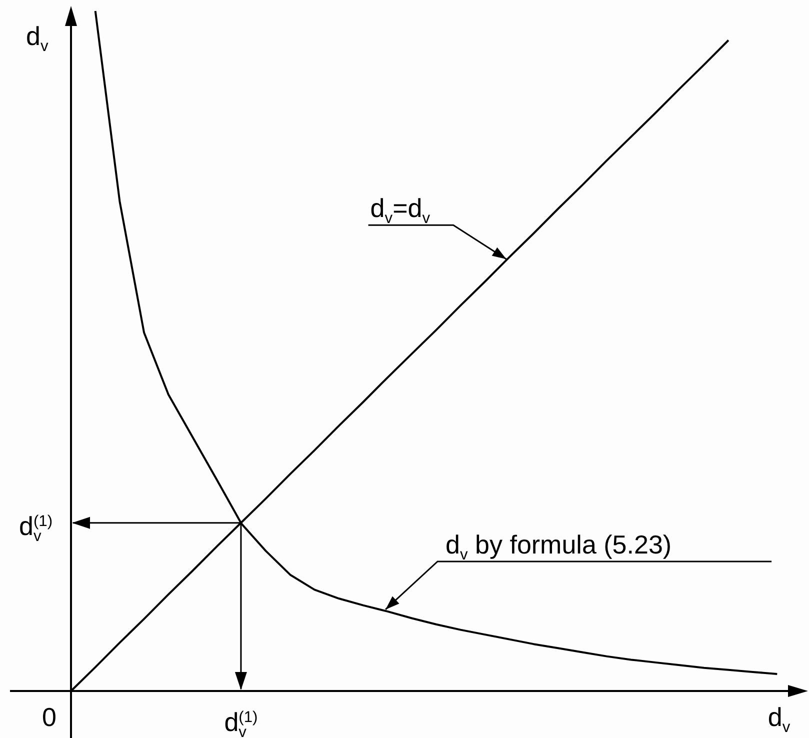  What do you see at coordinates (779, 719) in the screenshot?
I see `x-axis-title: d$_{v}$` at bounding box center [779, 719].